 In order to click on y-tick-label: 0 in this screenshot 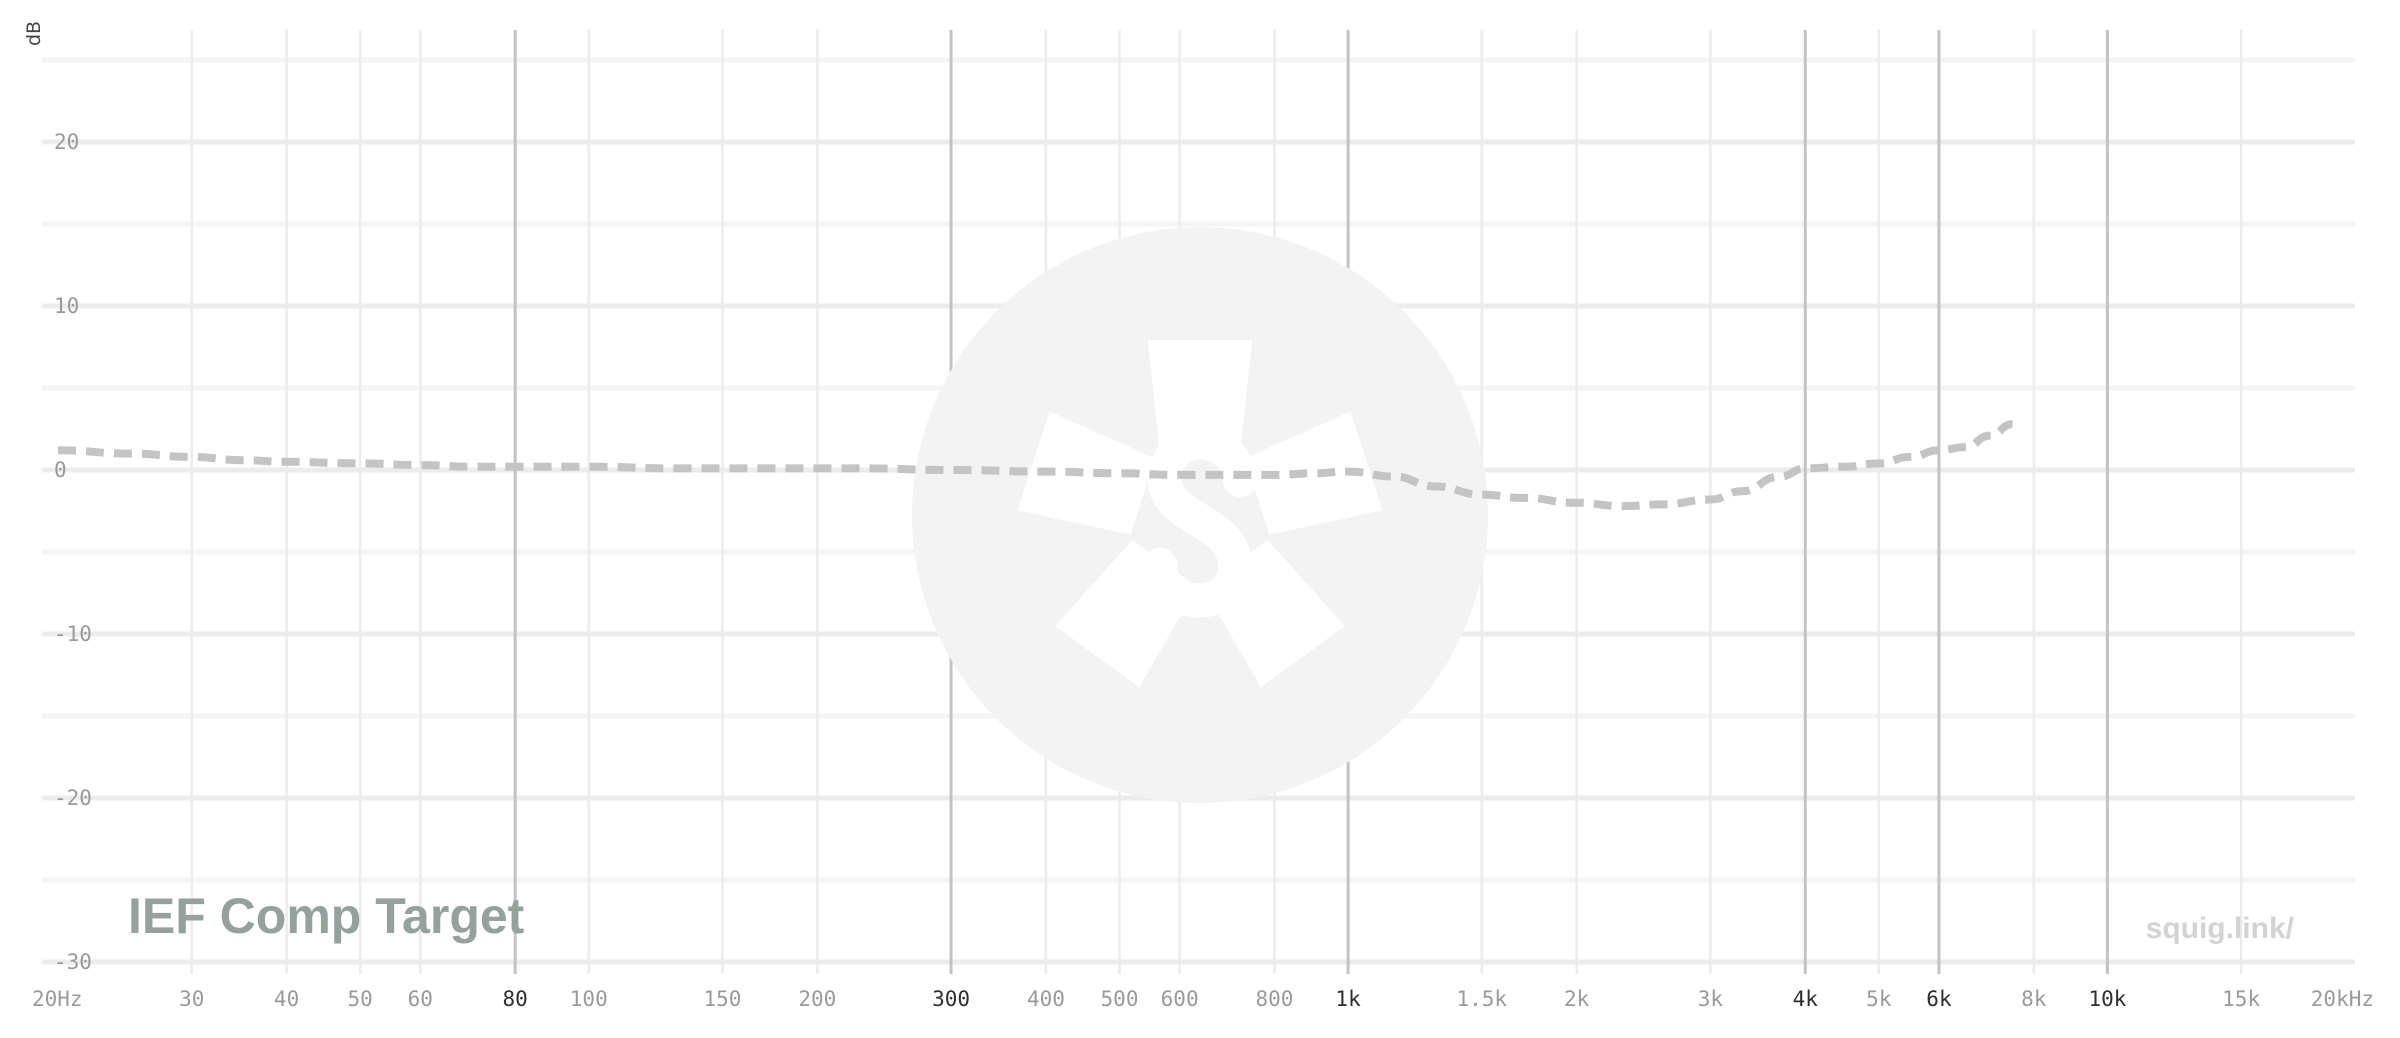, I will do `click(60, 470)`.